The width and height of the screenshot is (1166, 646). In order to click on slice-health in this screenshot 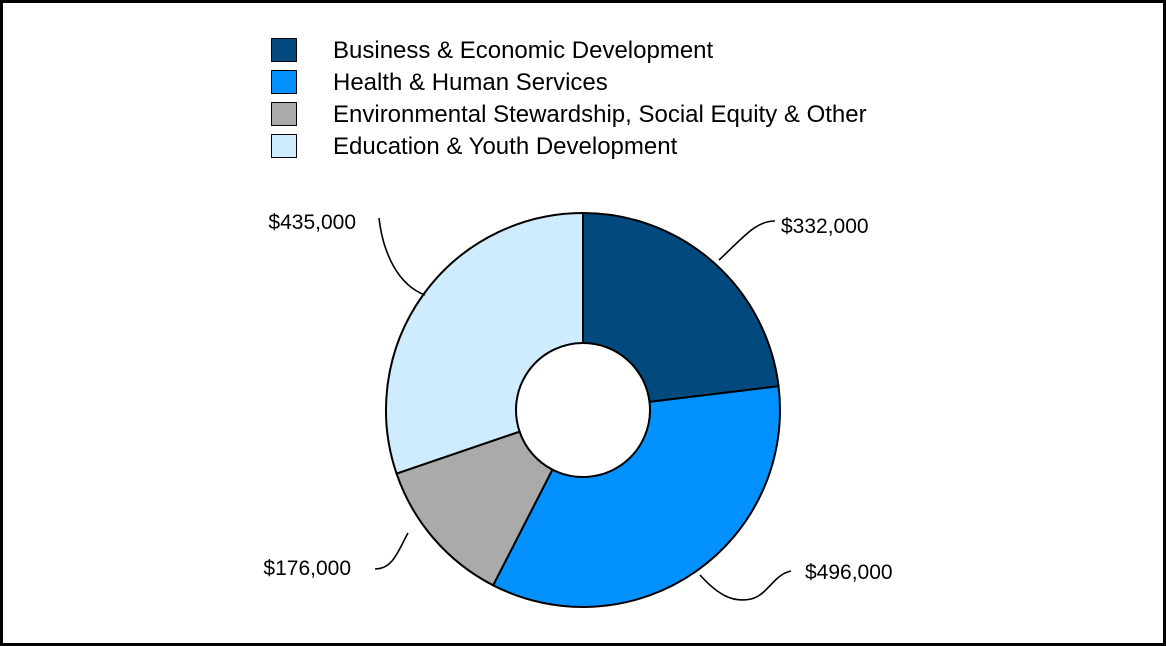, I will do `click(636, 496)`.